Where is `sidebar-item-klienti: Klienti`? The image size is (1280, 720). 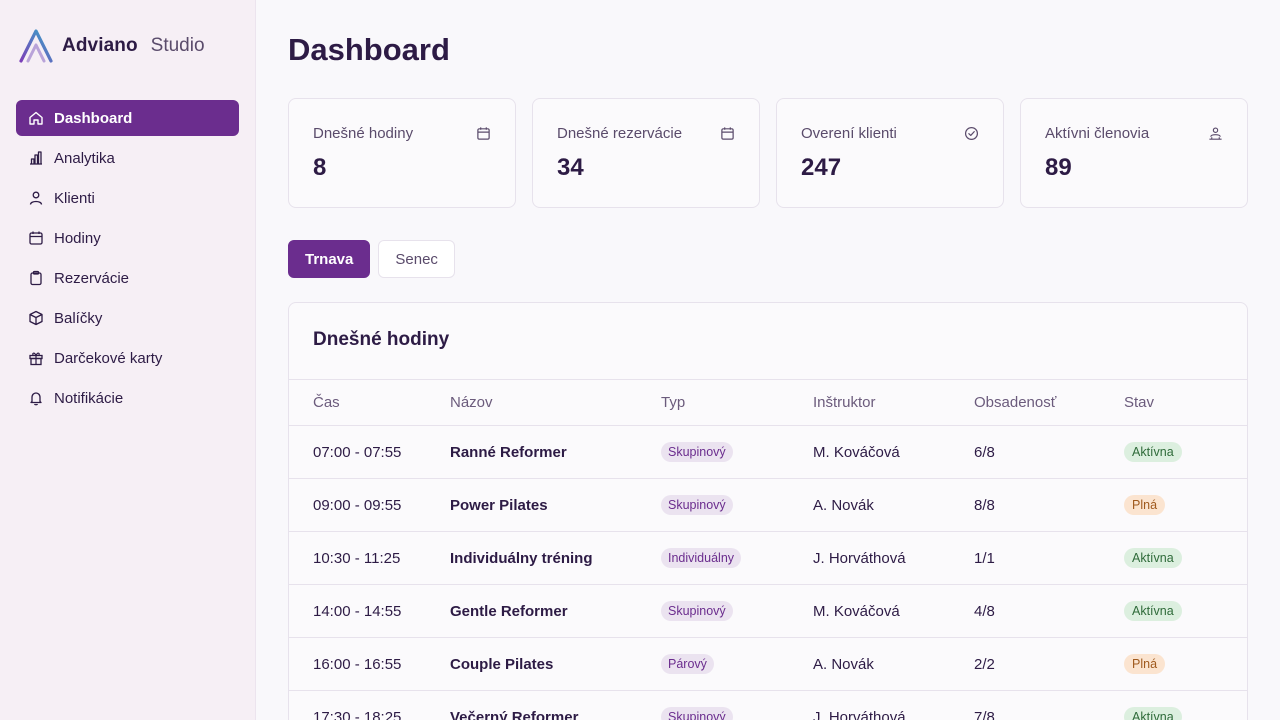
sidebar-item-klienti: Klienti is located at coordinates (127, 198).